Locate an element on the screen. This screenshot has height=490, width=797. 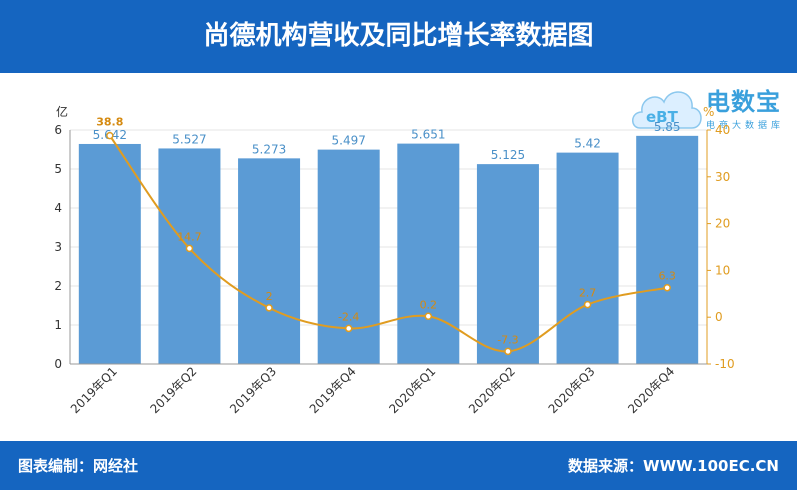
y-right-tick-label: 10 is located at coordinates (722, 270).